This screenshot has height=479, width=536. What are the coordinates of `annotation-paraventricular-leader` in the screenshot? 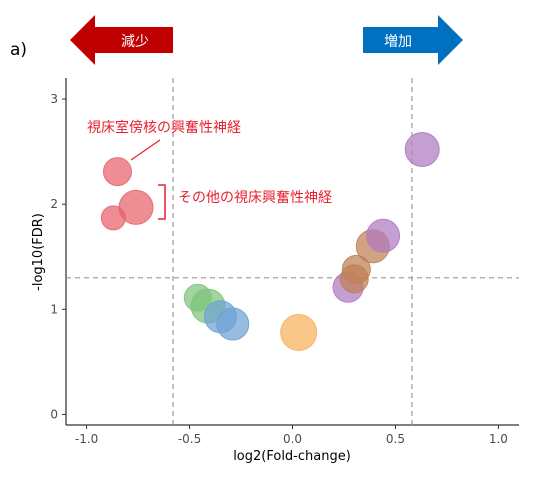 It's located at (145, 150).